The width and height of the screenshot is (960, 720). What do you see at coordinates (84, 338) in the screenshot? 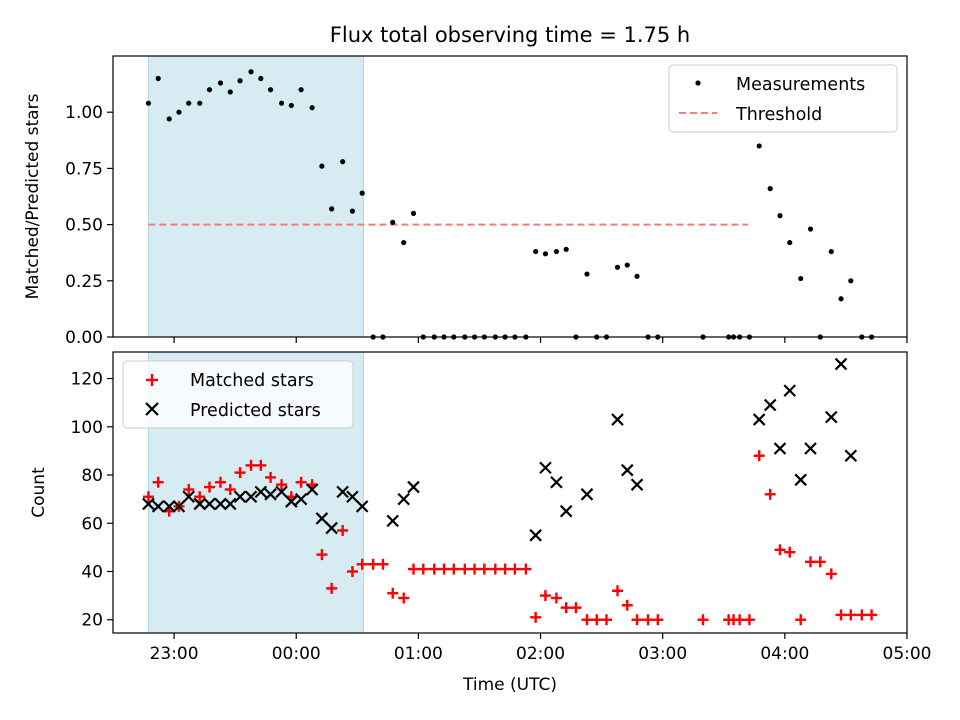
I see `top-y-tick-label: 0.00` at bounding box center [84, 338].